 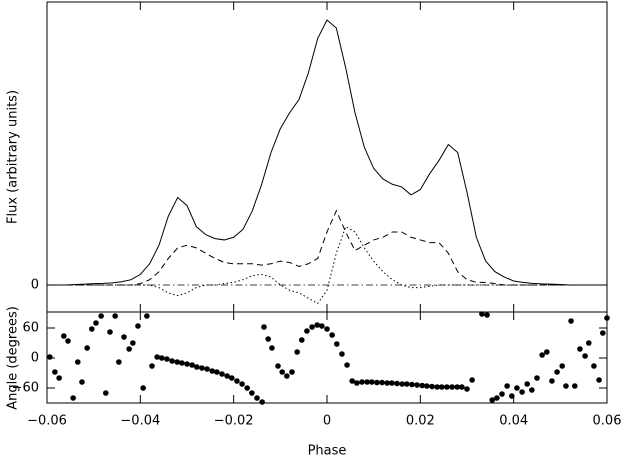 What do you see at coordinates (25, 388) in the screenshot?
I see `y-tick-label: −60` at bounding box center [25, 388].